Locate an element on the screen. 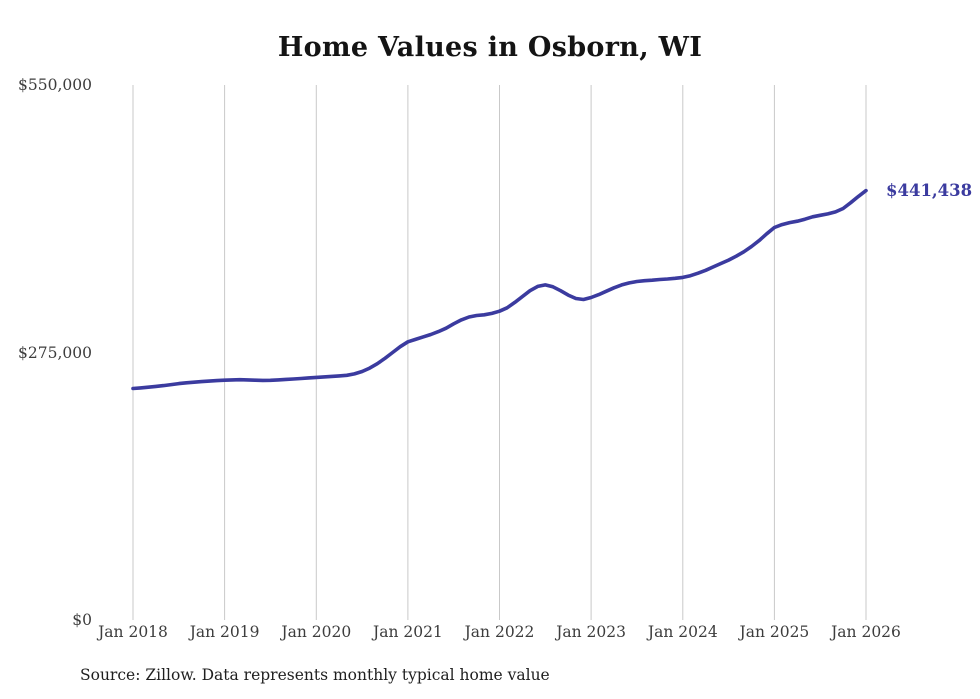  x-axis-tick-label: Jan 2026 is located at coordinates (866, 632).